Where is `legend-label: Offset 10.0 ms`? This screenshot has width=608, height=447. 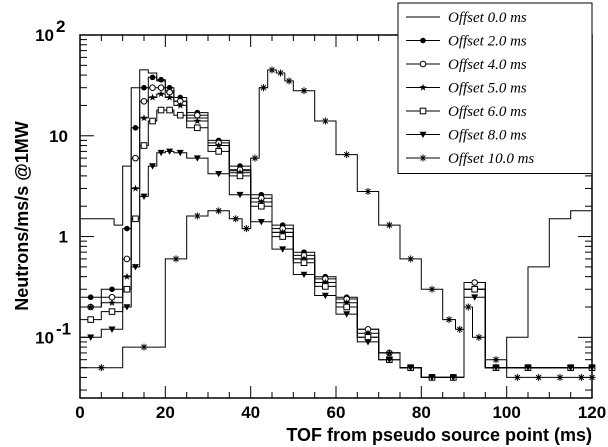 legend-label: Offset 10.0 ms is located at coordinates (491, 159).